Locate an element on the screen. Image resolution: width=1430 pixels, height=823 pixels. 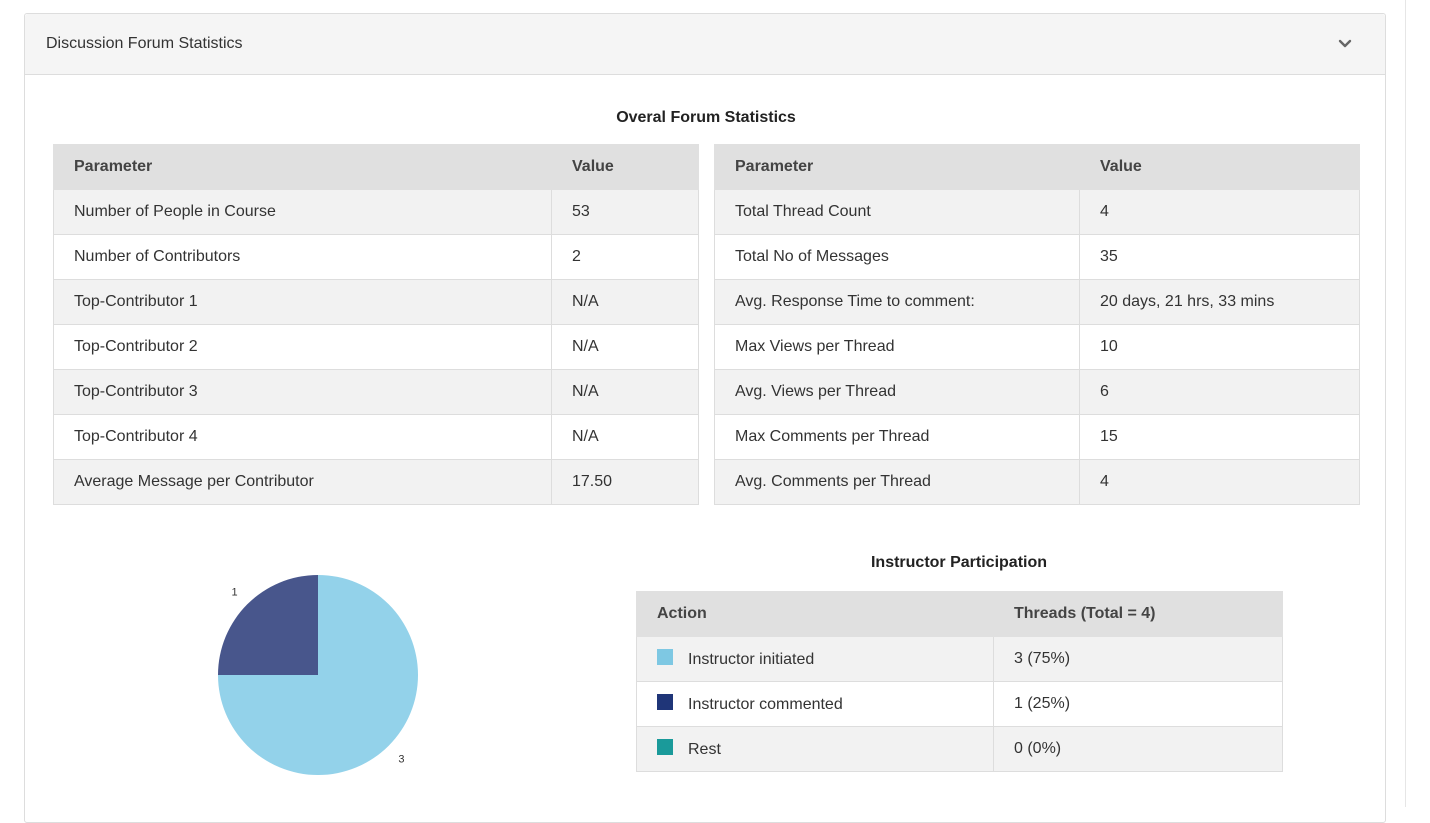
parameter-cell: Top-Contributor 2 is located at coordinates (302, 347).